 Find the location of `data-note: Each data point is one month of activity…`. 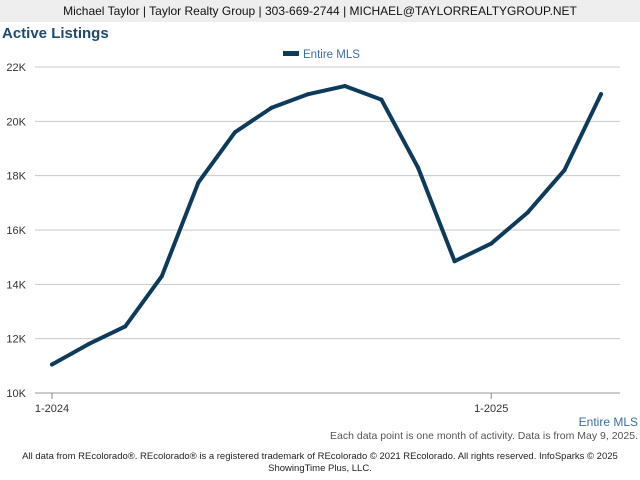

data-note: Each data point is one month of activity… is located at coordinates (484, 436).